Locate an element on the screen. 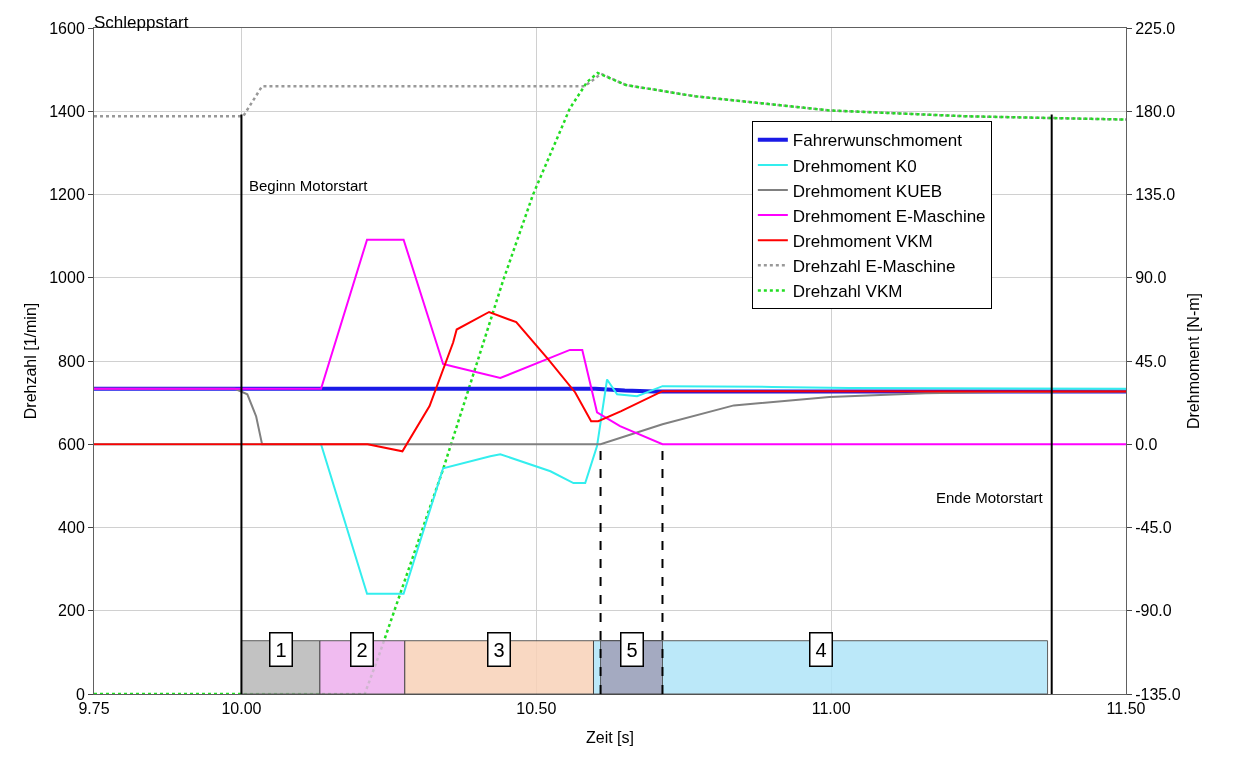  legend-label: Drehzahl VKM is located at coordinates (847, 292).